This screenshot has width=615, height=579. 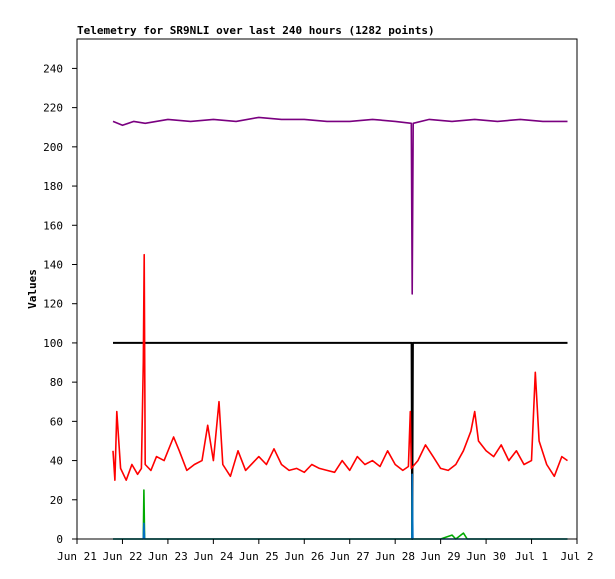 What do you see at coordinates (259, 556) in the screenshot?
I see `x-tick-label: Jun 25` at bounding box center [259, 556].